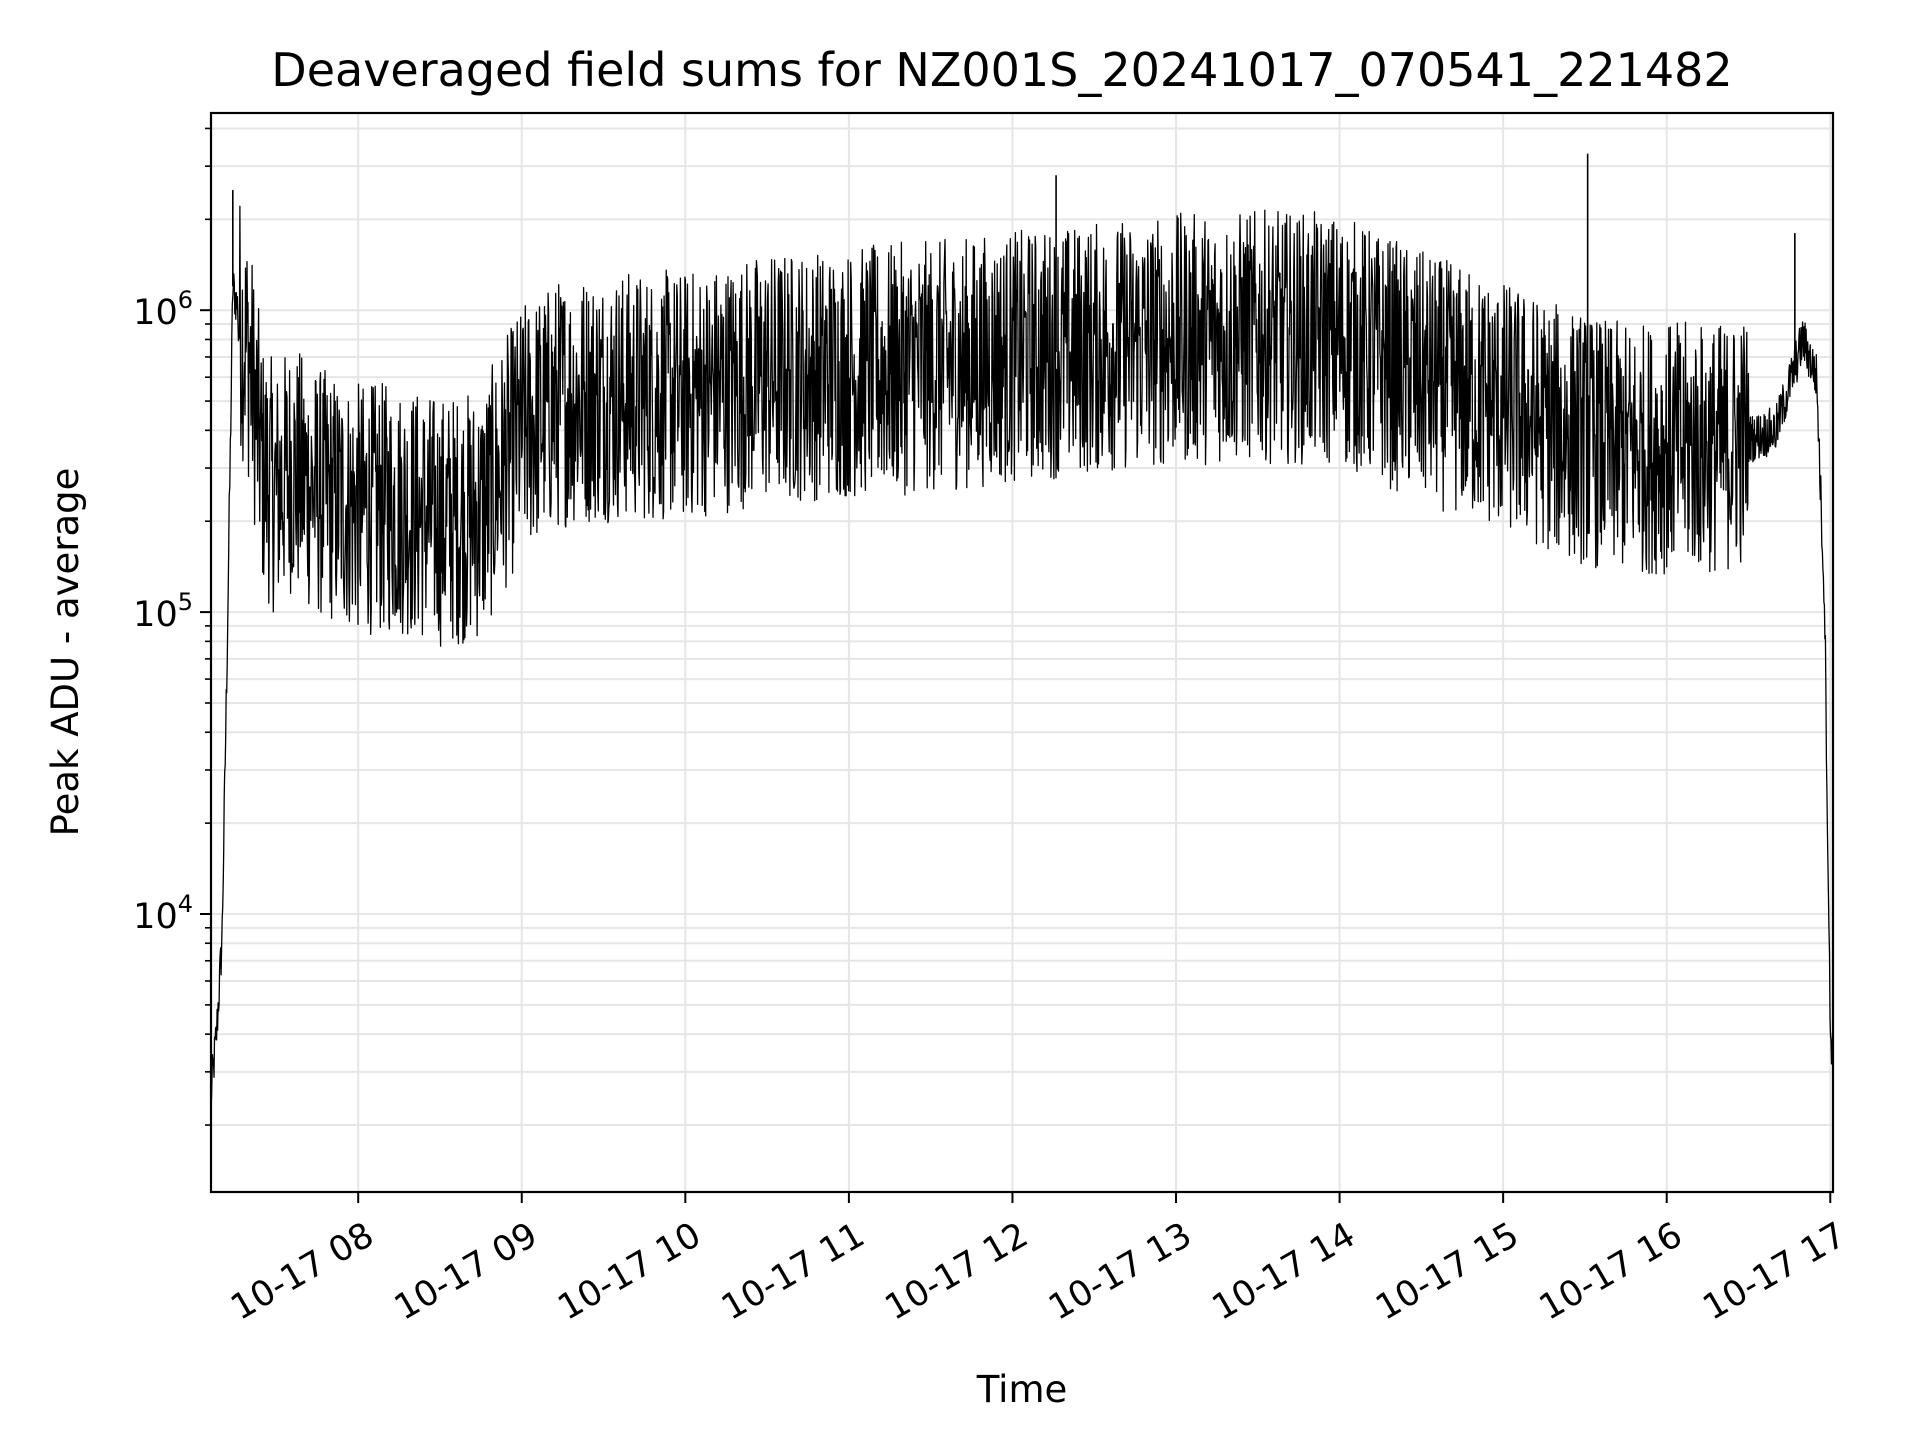 The image size is (1920, 1440). I want to click on x-tick-label: 10-17 16, so click(1611, 1271).